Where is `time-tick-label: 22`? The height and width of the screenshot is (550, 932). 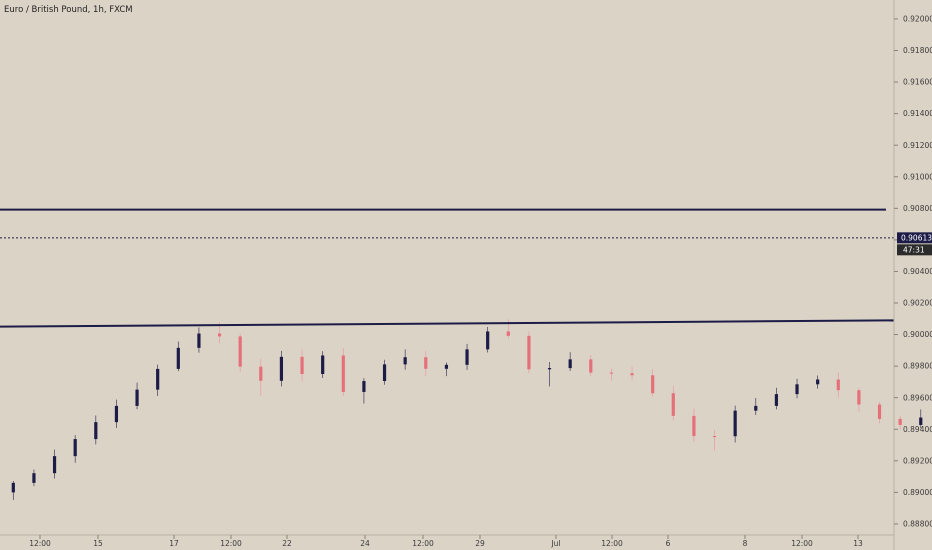
time-tick-label: 22 is located at coordinates (287, 543).